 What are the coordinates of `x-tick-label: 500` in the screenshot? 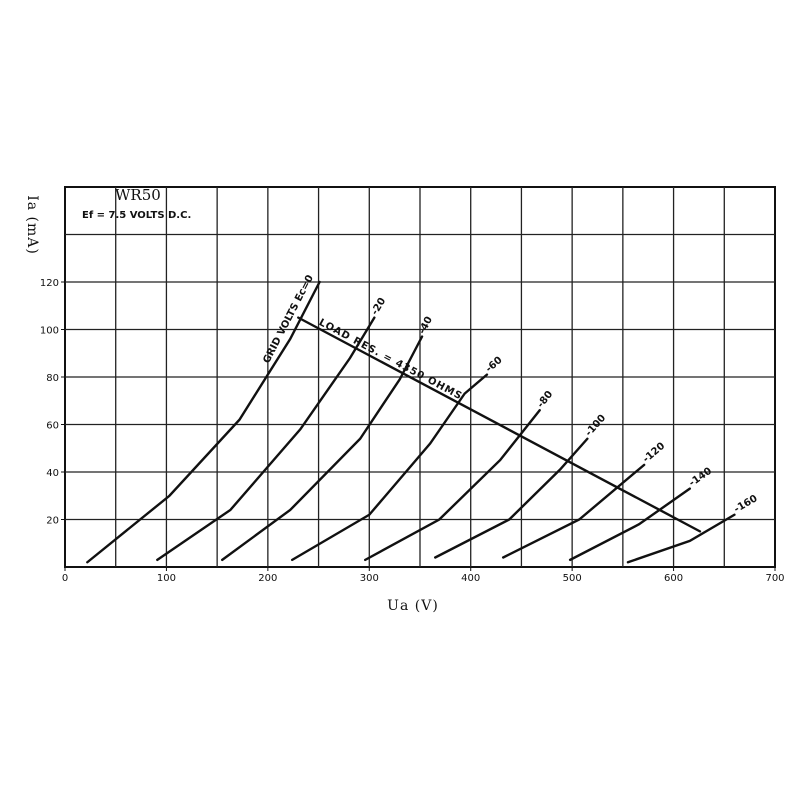 It's located at (572, 578).